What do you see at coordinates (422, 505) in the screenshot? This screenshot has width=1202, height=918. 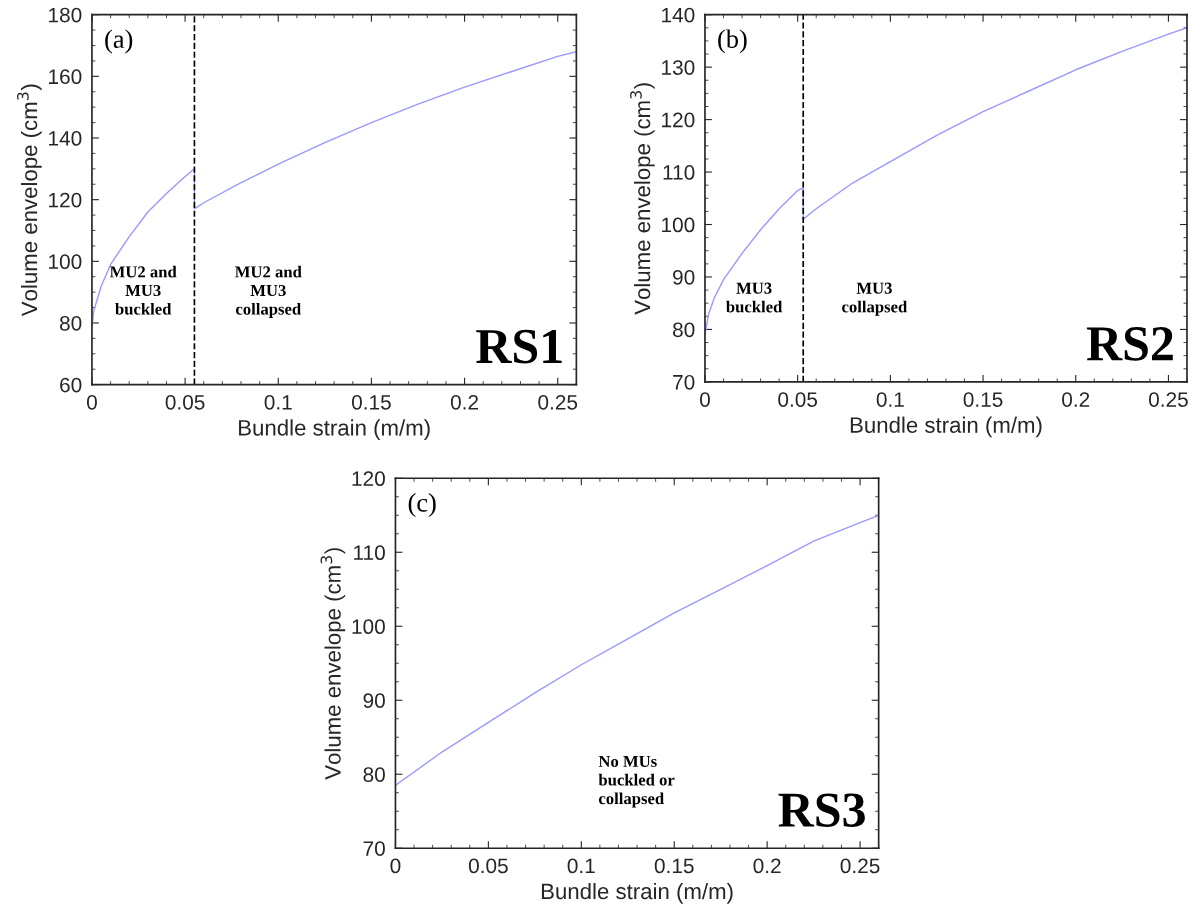 I see `annotation: (c)` at bounding box center [422, 505].